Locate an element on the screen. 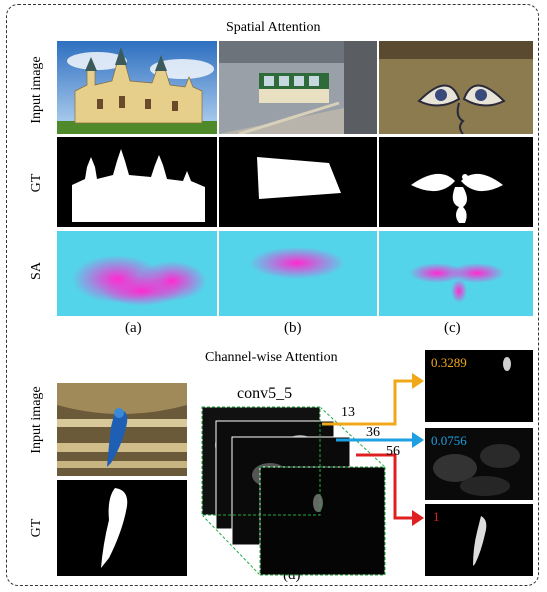 The image size is (547, 592). channel-index-56: 56 is located at coordinates (393, 451).